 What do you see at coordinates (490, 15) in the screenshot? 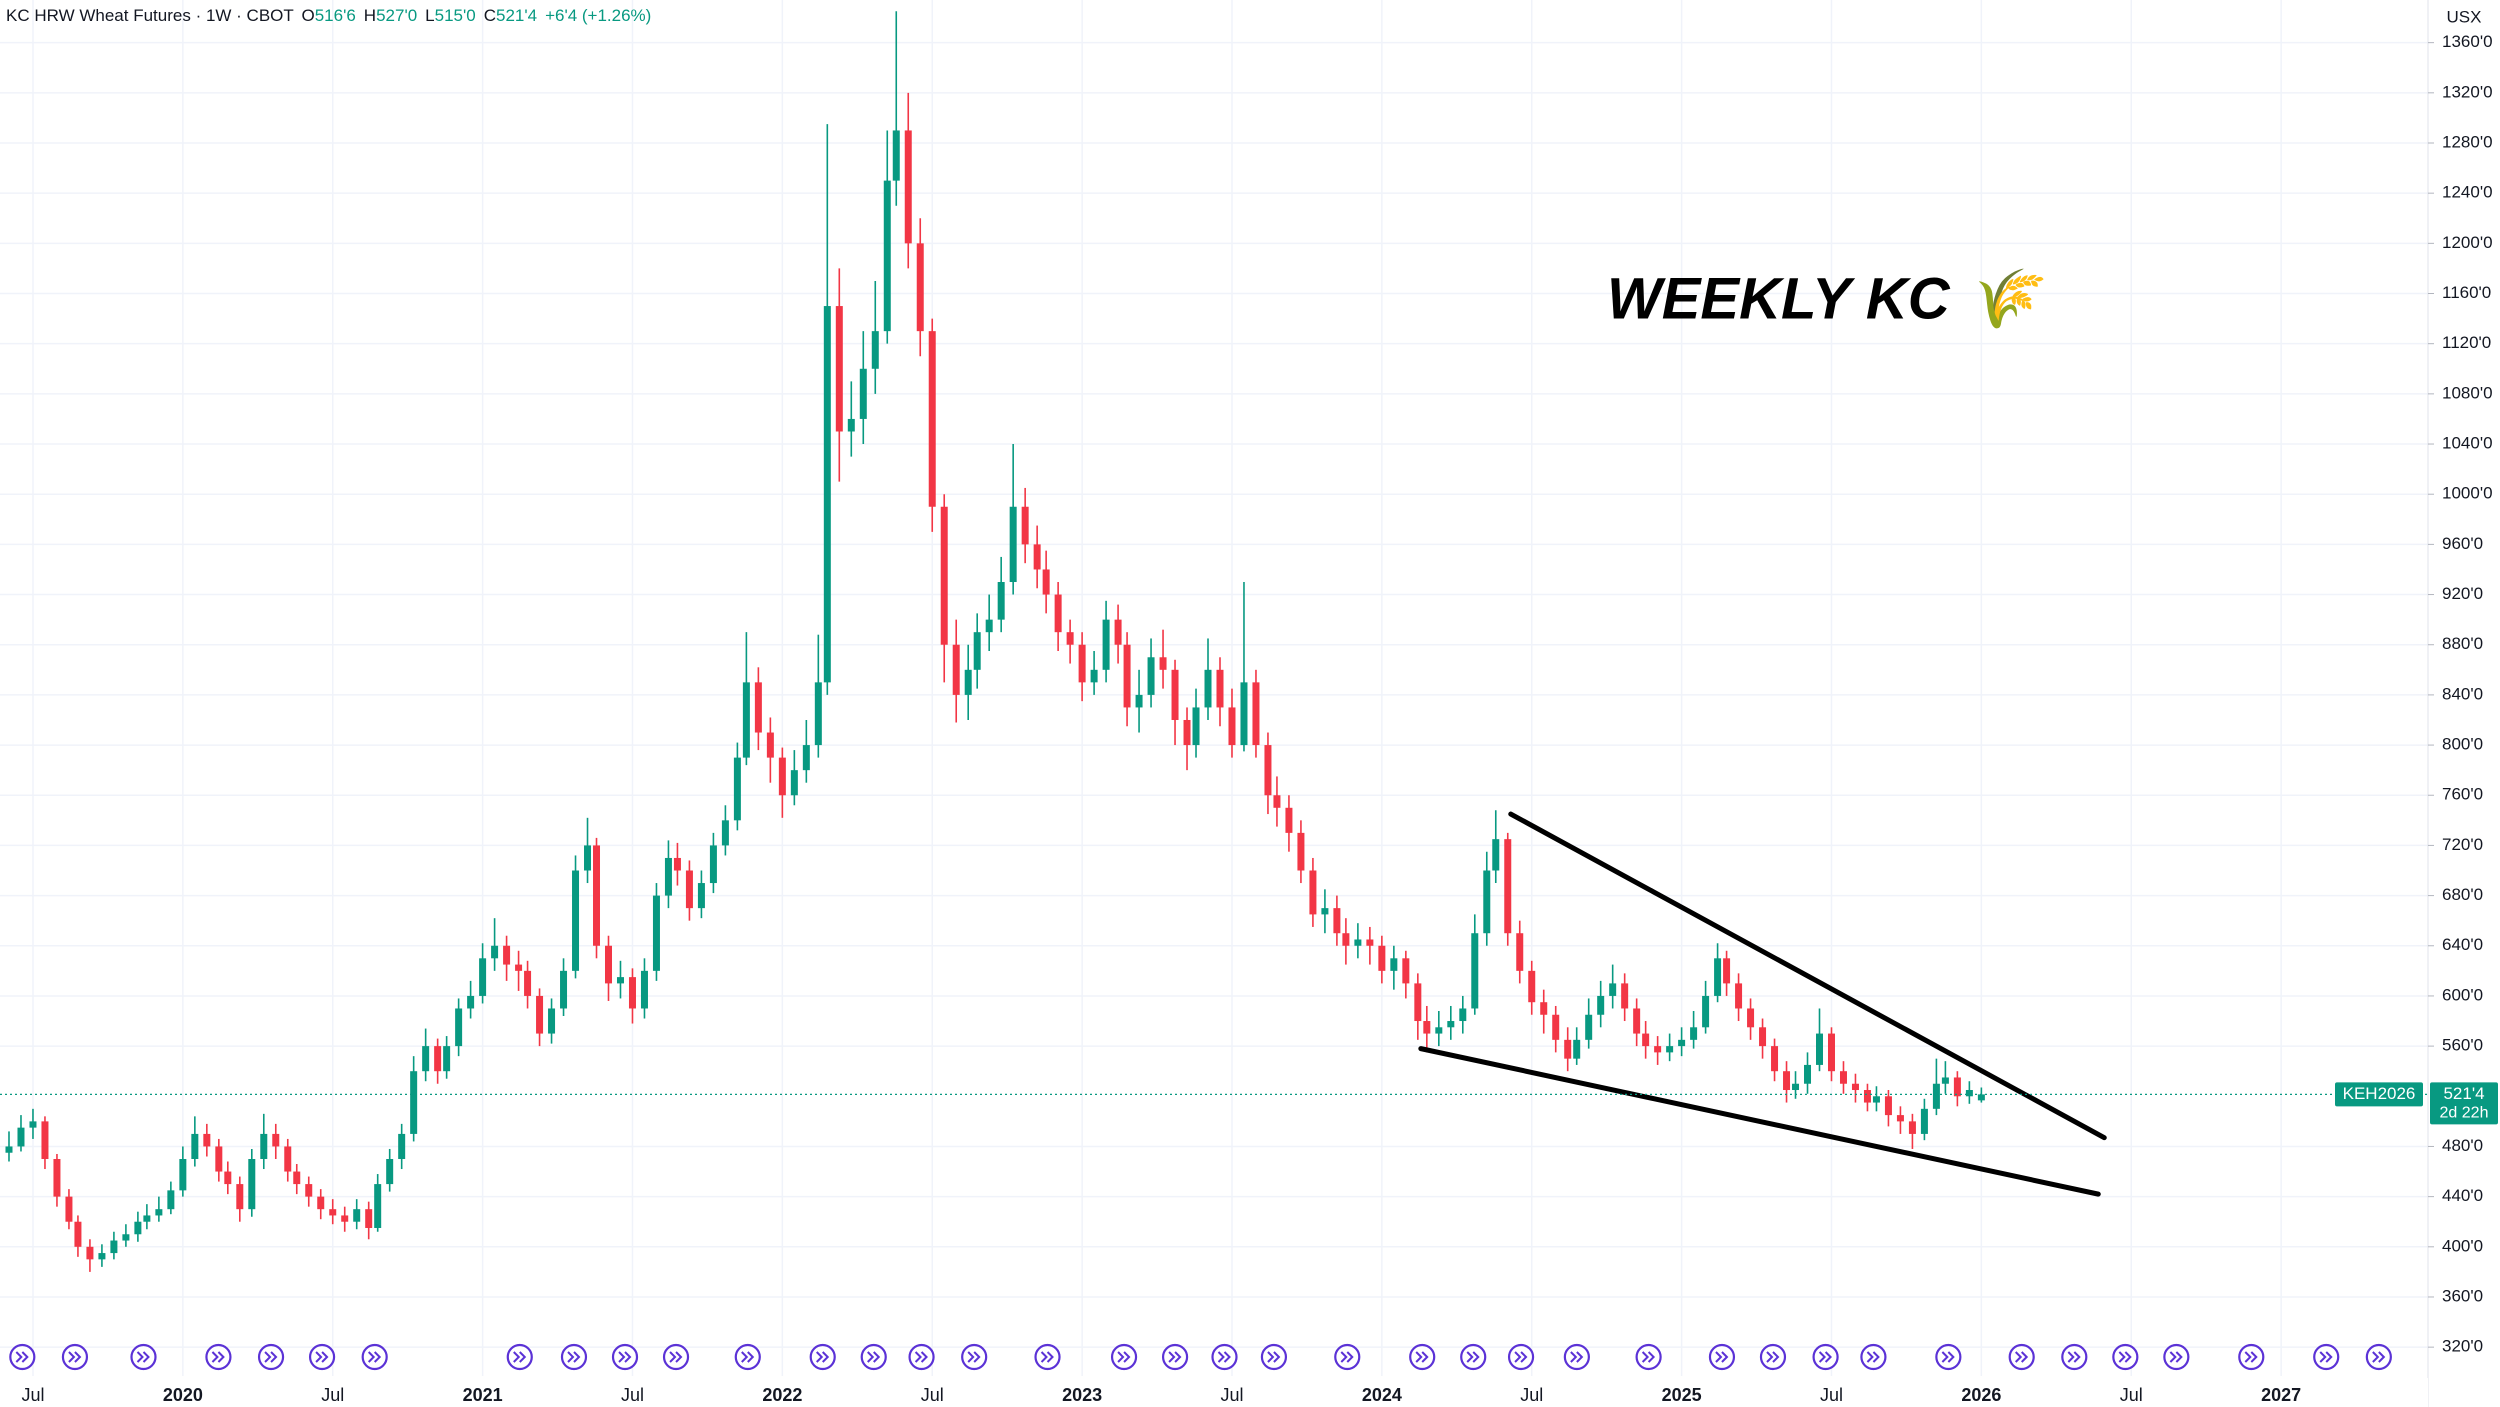
I see `header-field-key: C` at bounding box center [490, 15].